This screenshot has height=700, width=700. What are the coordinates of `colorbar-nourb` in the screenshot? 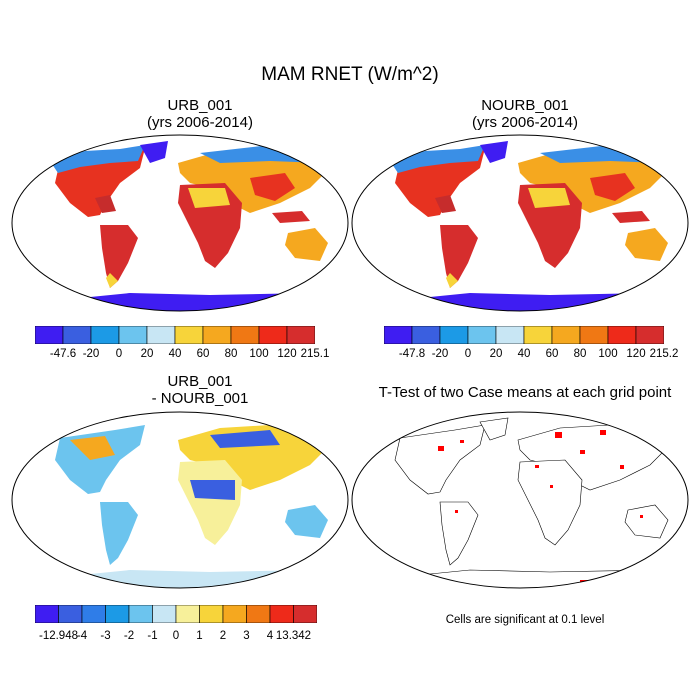 It's located at (524, 335).